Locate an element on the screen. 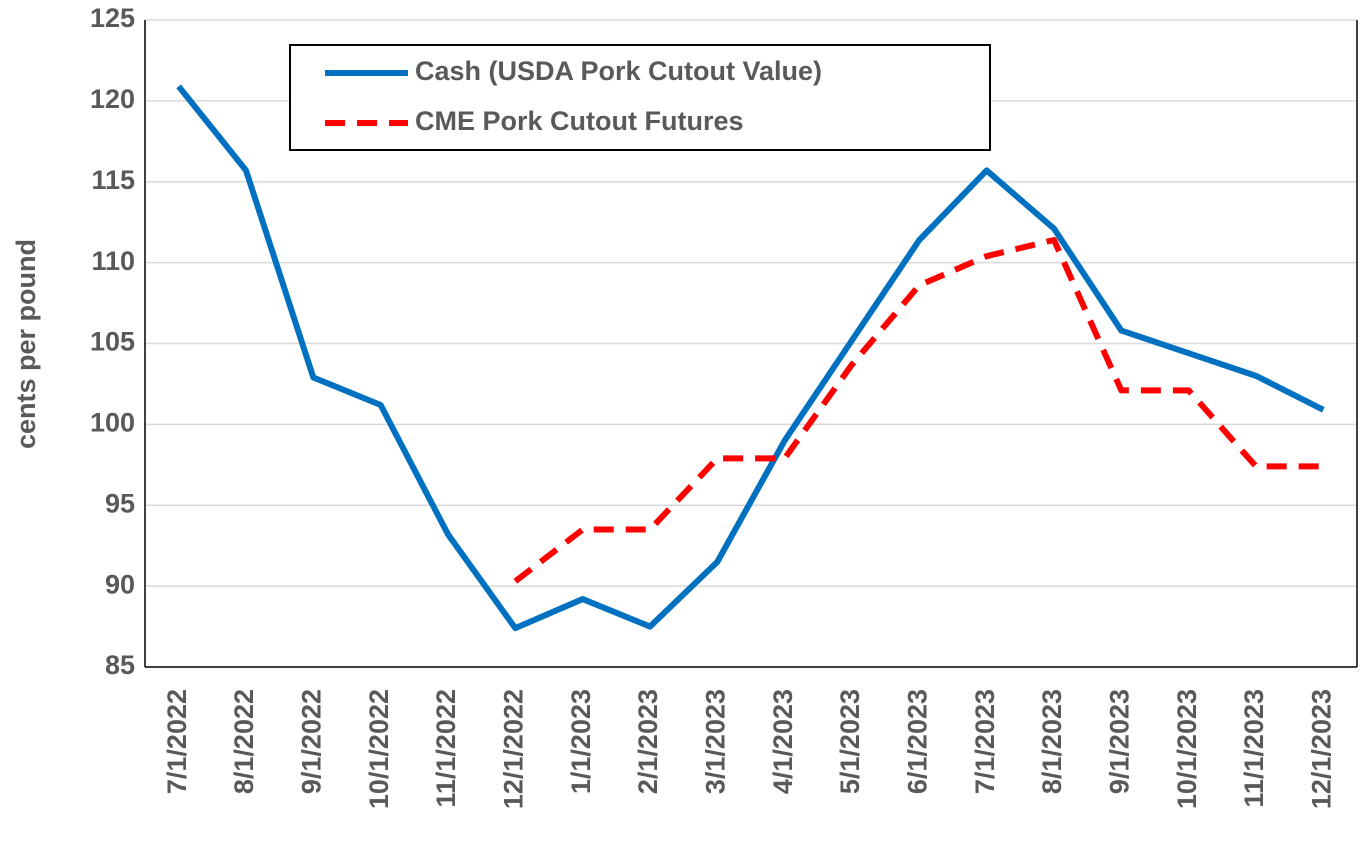 This screenshot has width=1364, height=845. y-tick-label: 90 is located at coordinates (120, 584).